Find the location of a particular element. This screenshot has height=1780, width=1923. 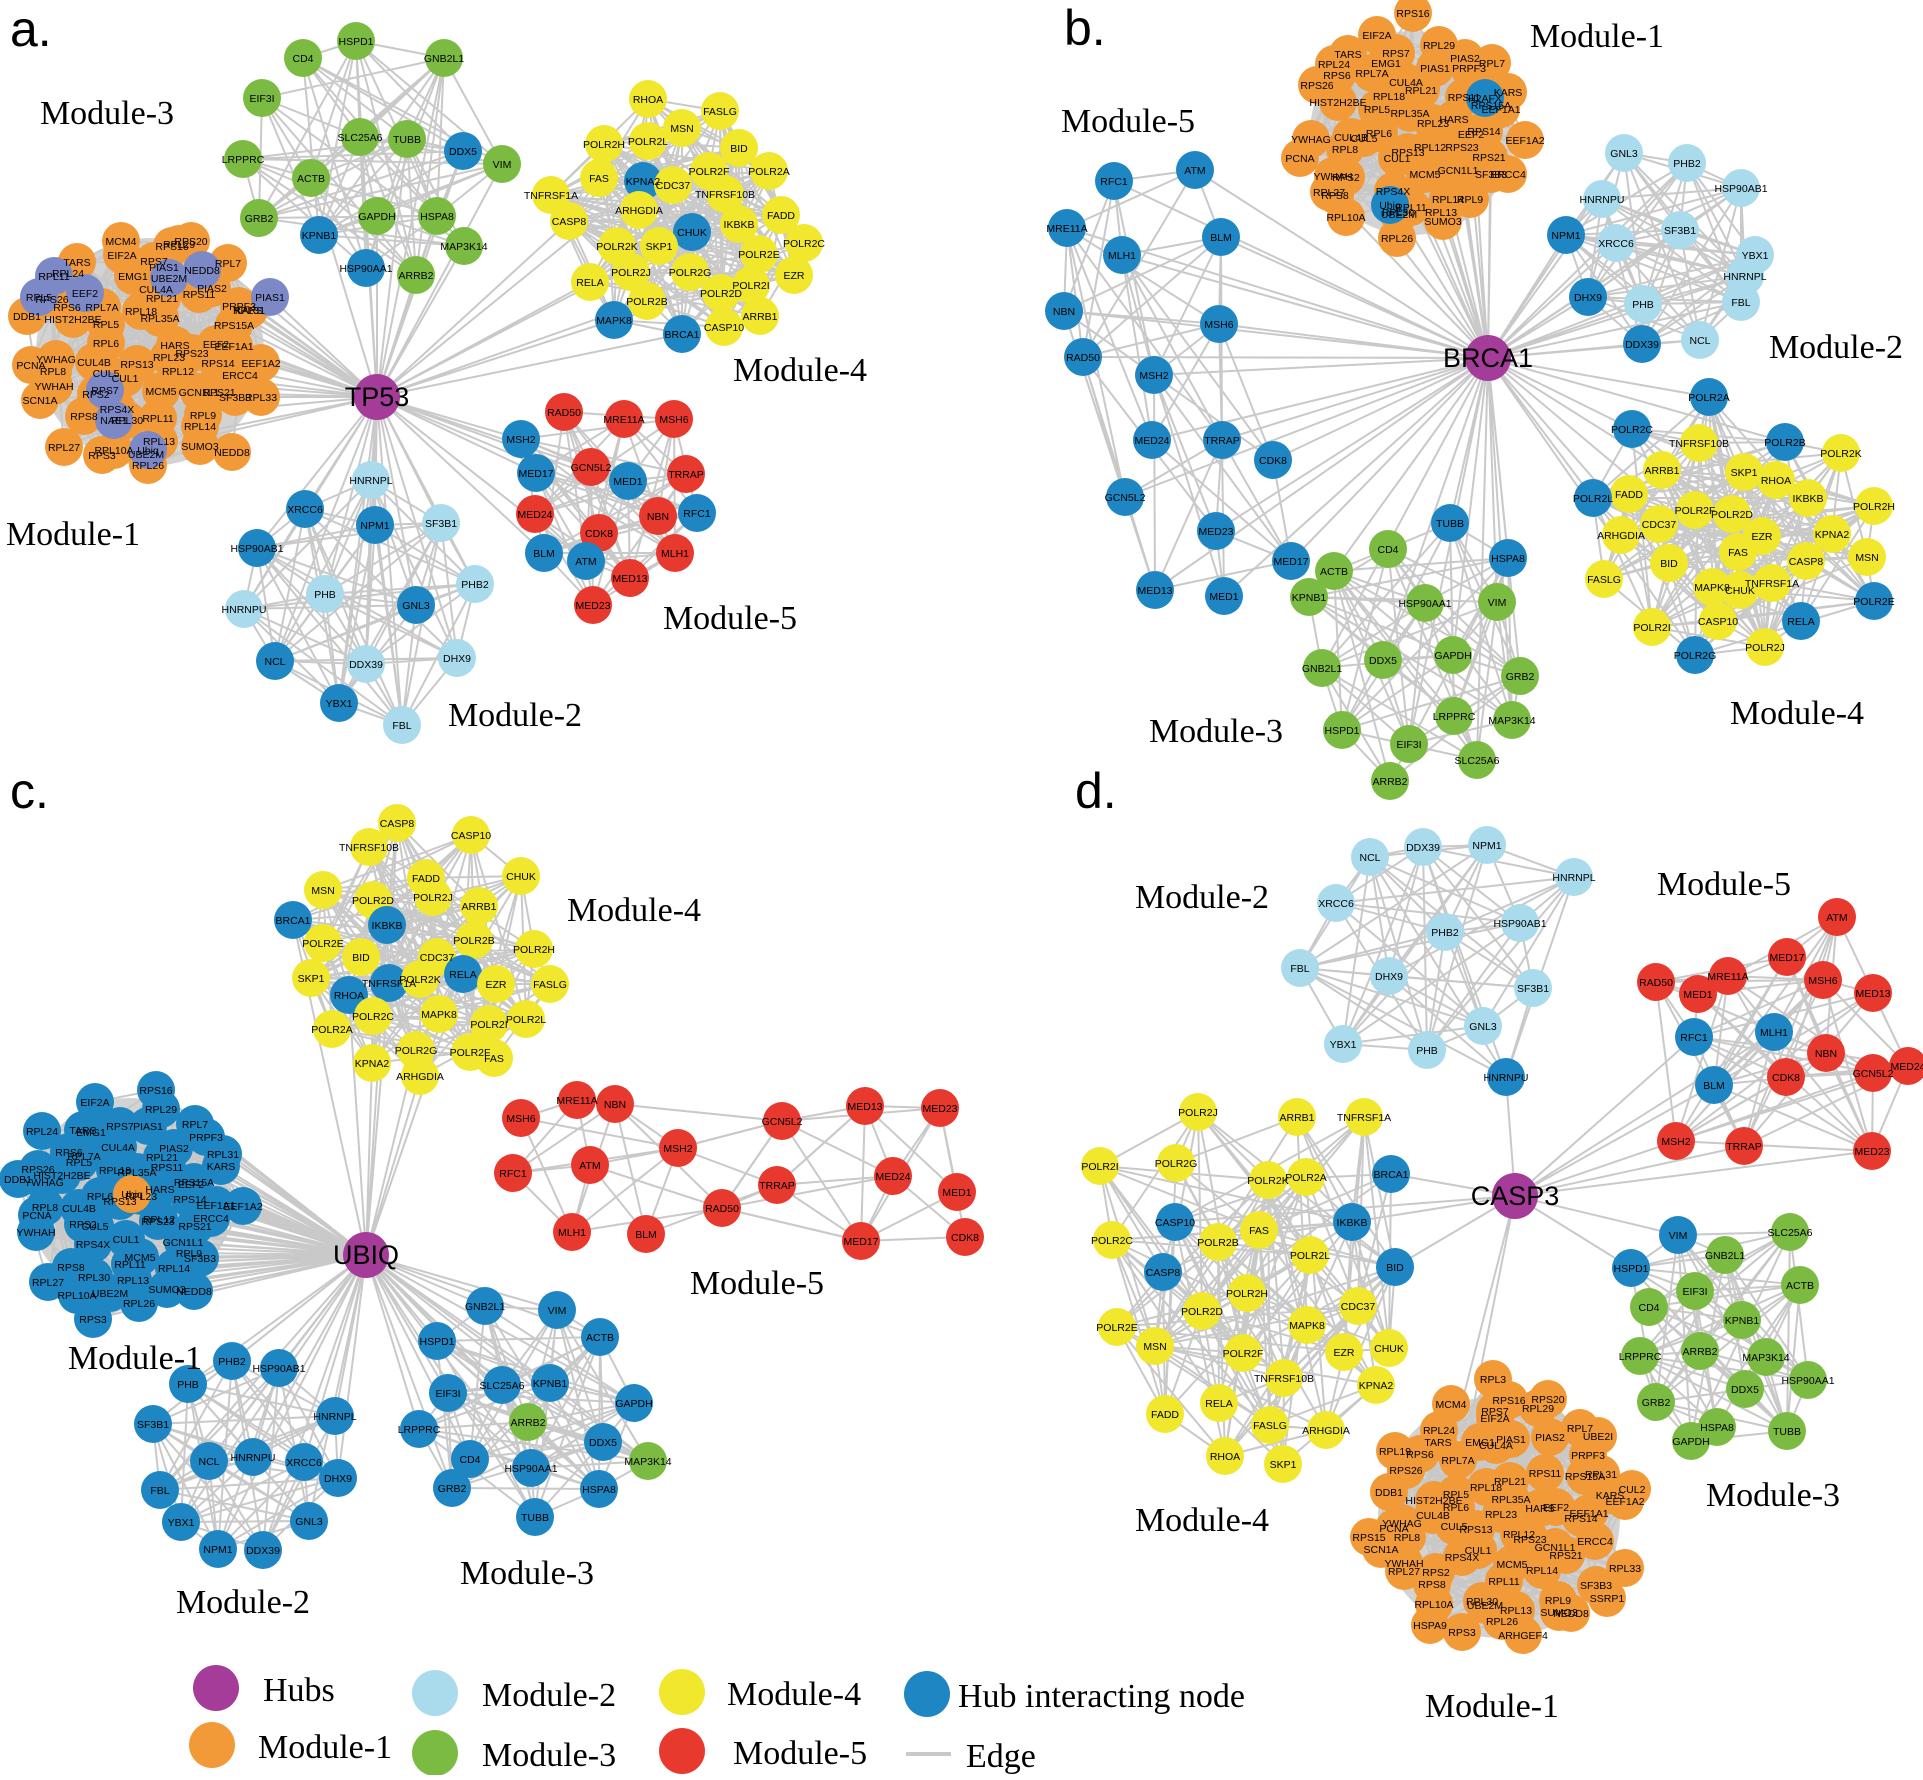

svg-text: SCN1A is located at coordinates (1380, 1550).